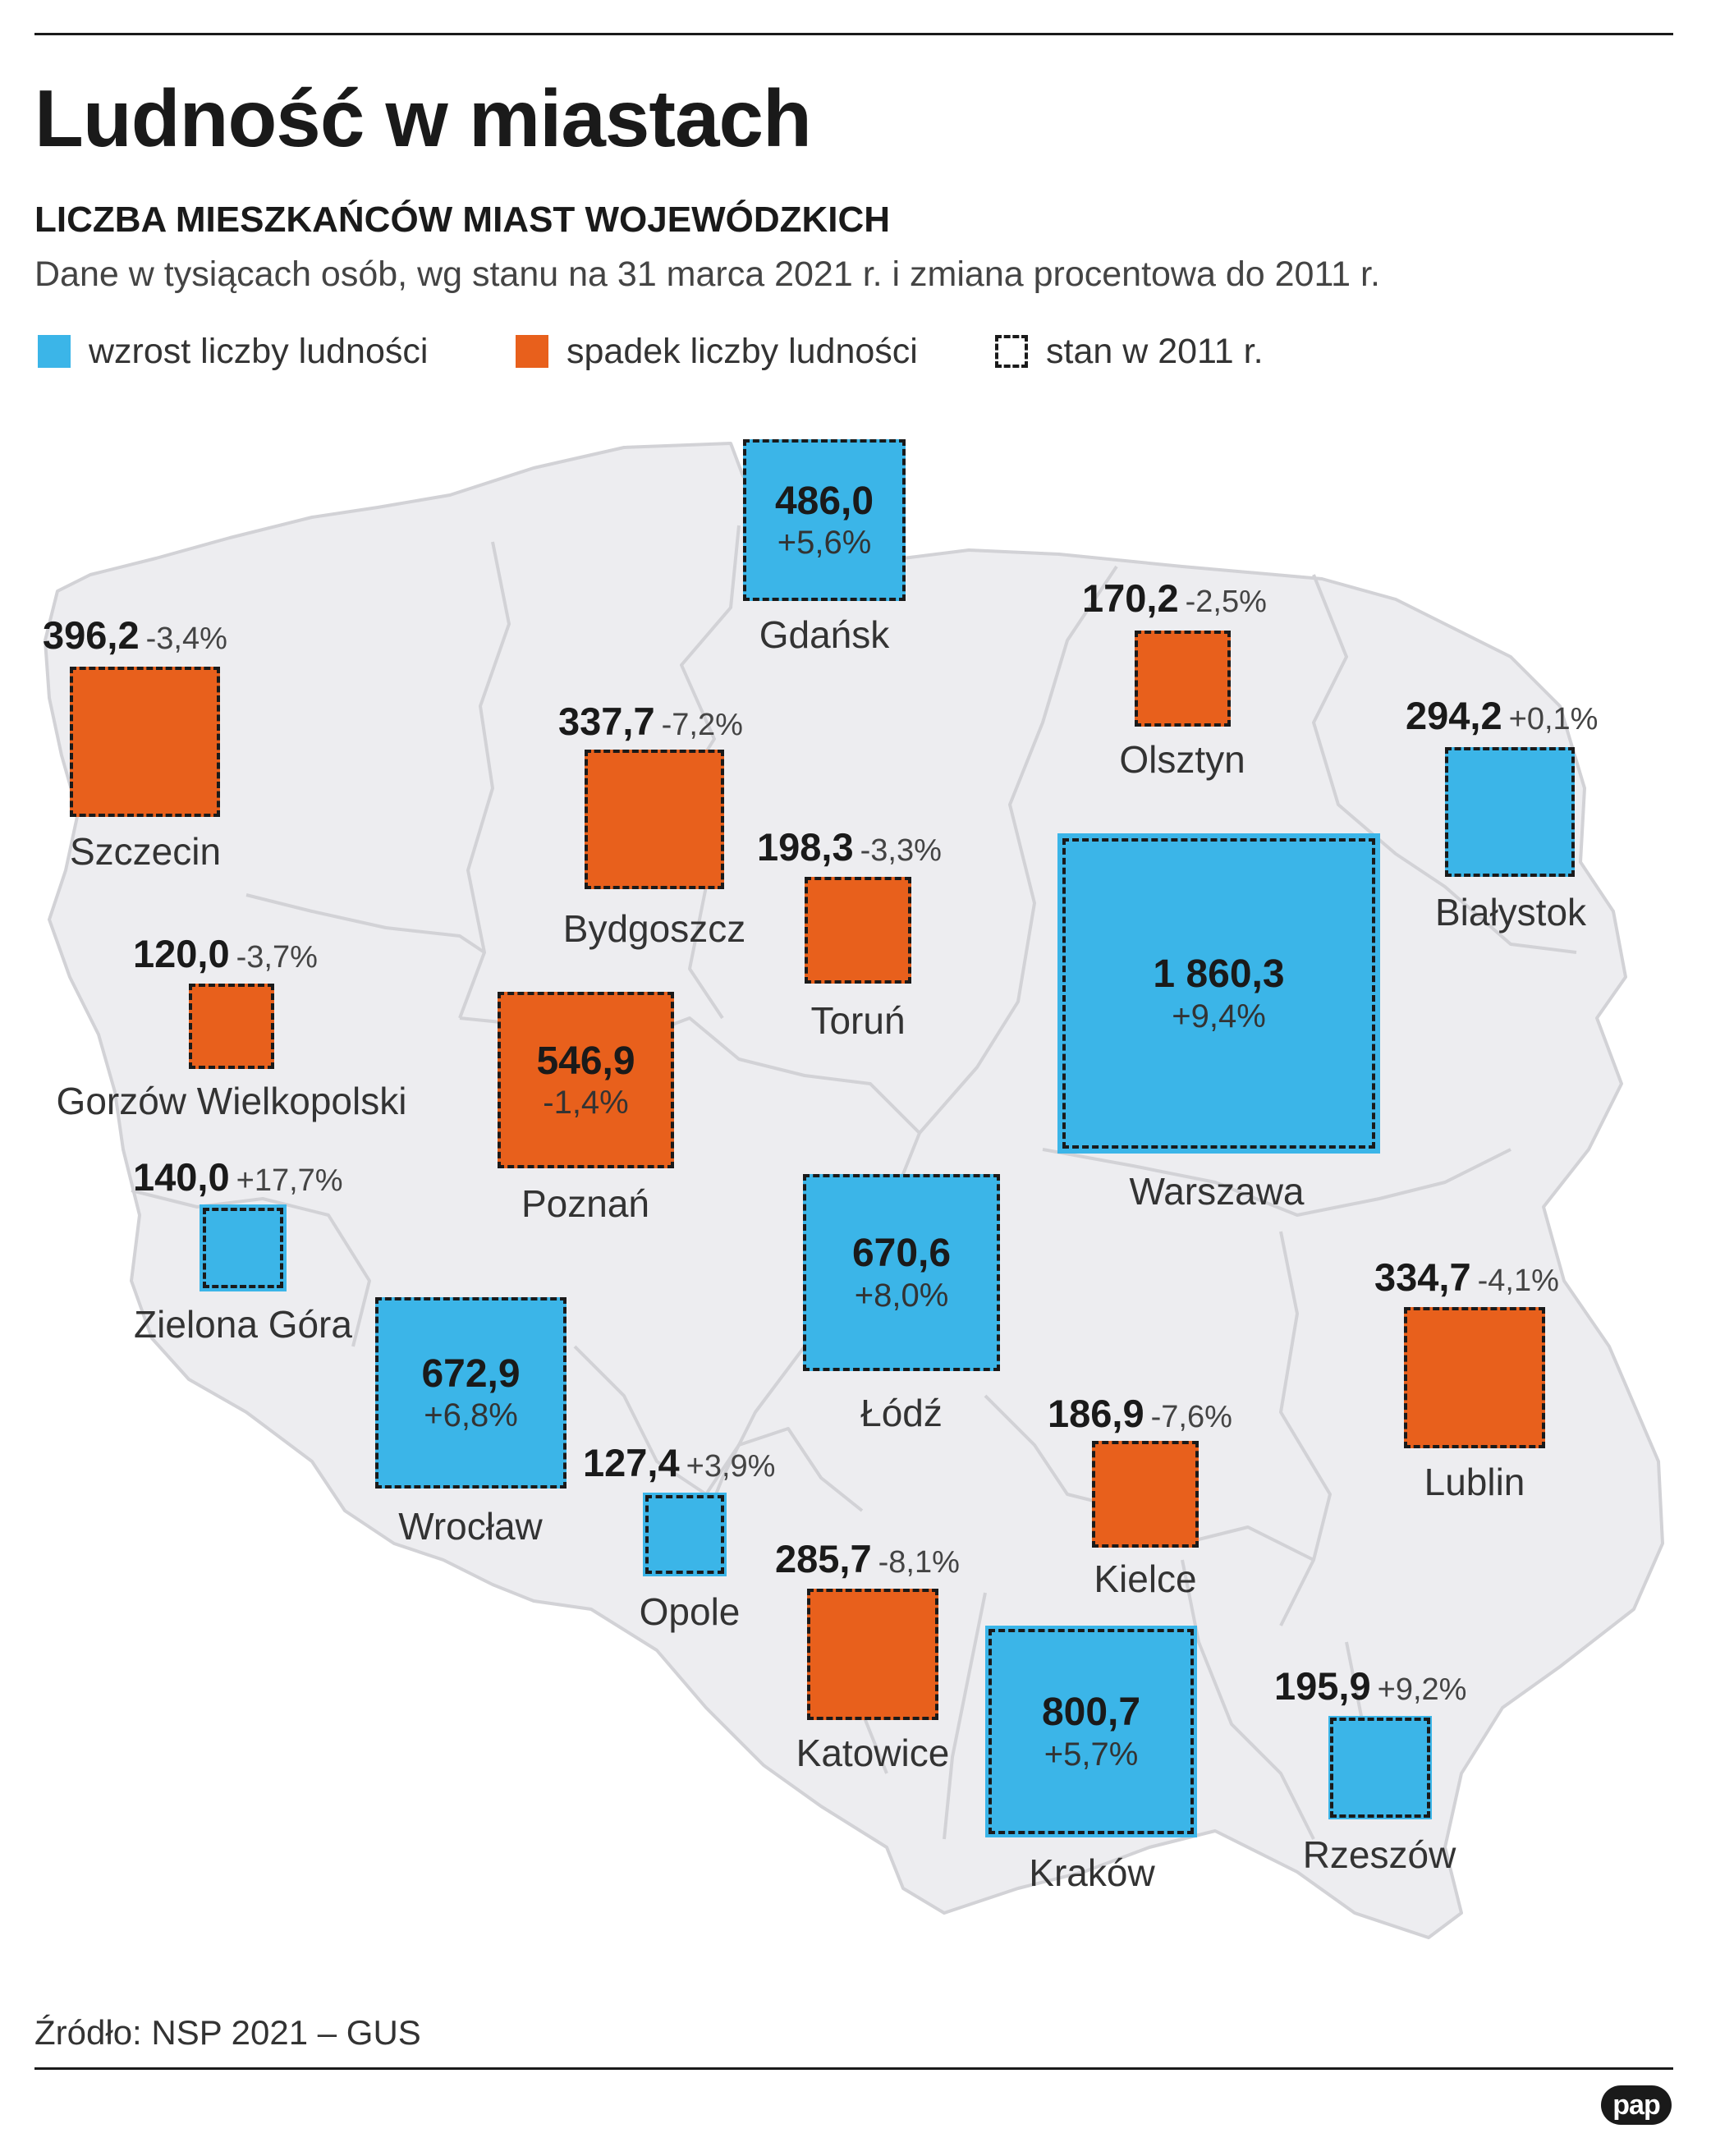 The image size is (1711, 2156). What do you see at coordinates (1636, 2105) in the screenshot?
I see `pap-logo: pap` at bounding box center [1636, 2105].